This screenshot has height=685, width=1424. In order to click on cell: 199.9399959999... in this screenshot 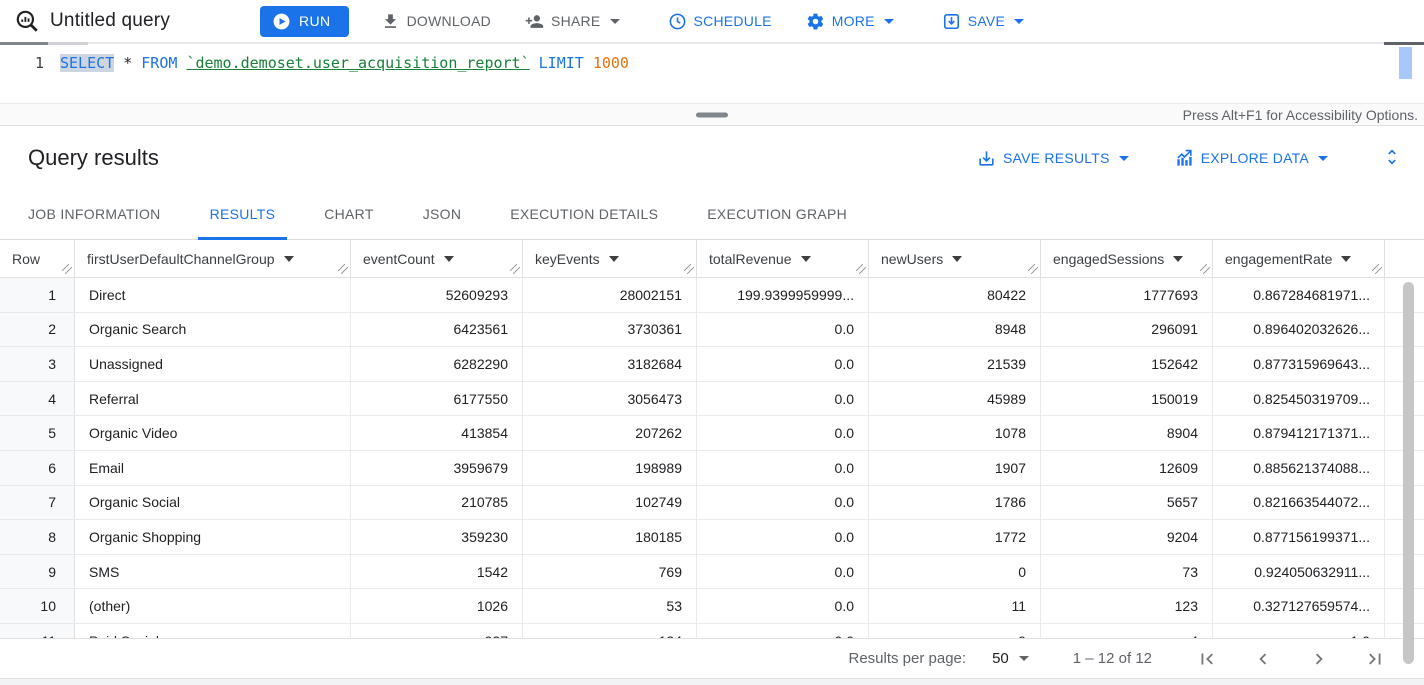, I will do `click(783, 295)`.